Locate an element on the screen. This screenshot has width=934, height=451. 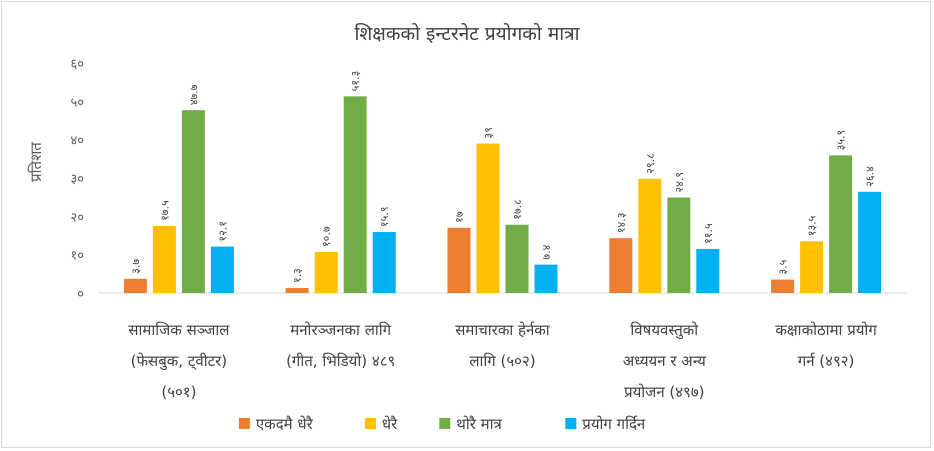
y-axis-ticks: ० १० २० ३० ४० ५० ६० is located at coordinates (77, 179).